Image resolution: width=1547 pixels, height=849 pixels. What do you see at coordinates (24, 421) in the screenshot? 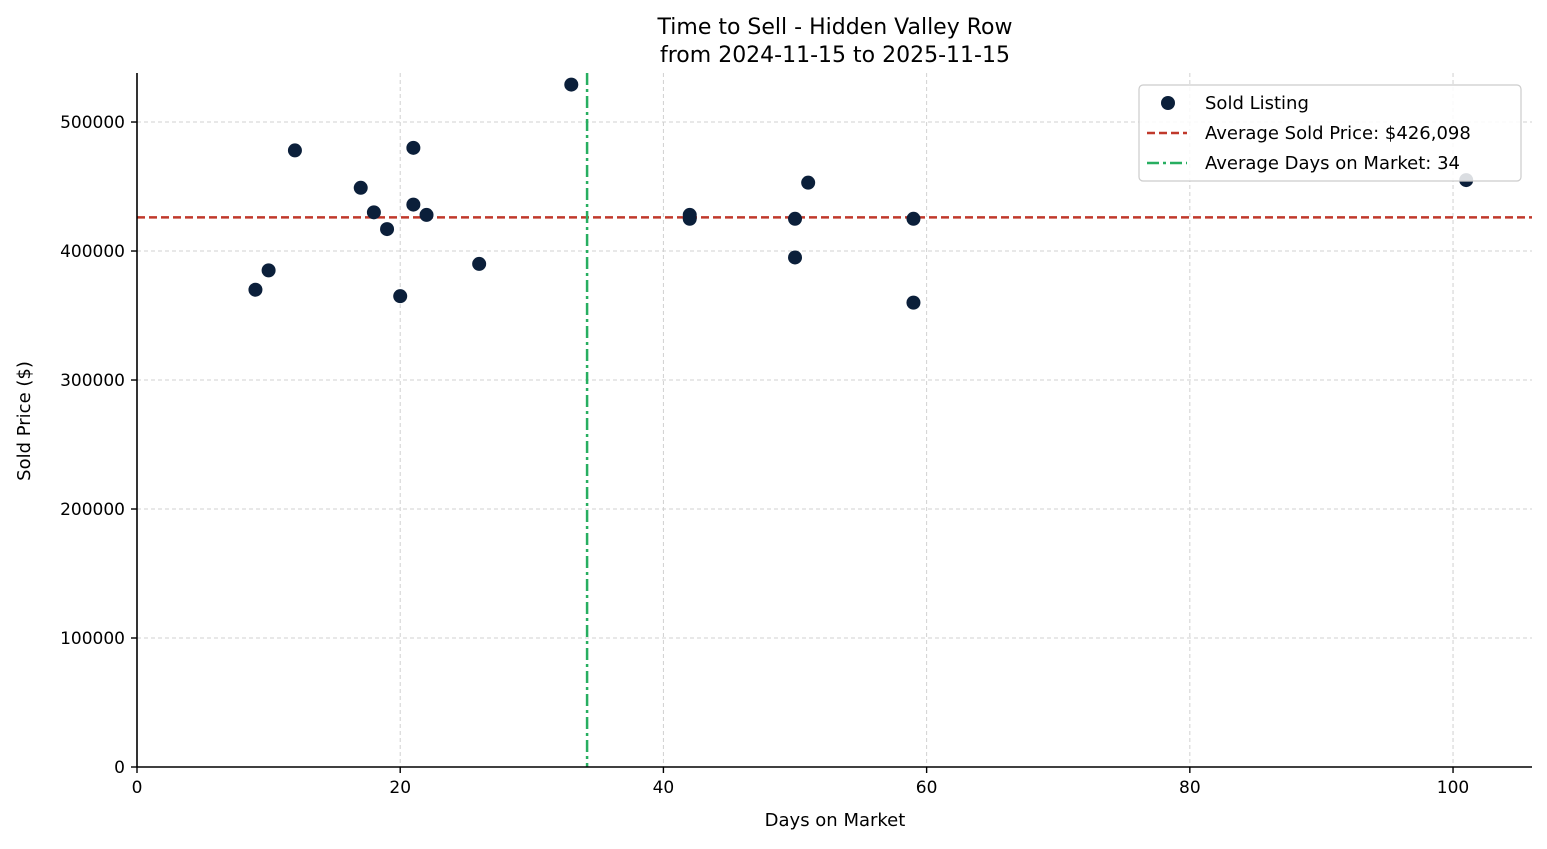
I see `y-axis-label: Sold Price ($)` at bounding box center [24, 421].